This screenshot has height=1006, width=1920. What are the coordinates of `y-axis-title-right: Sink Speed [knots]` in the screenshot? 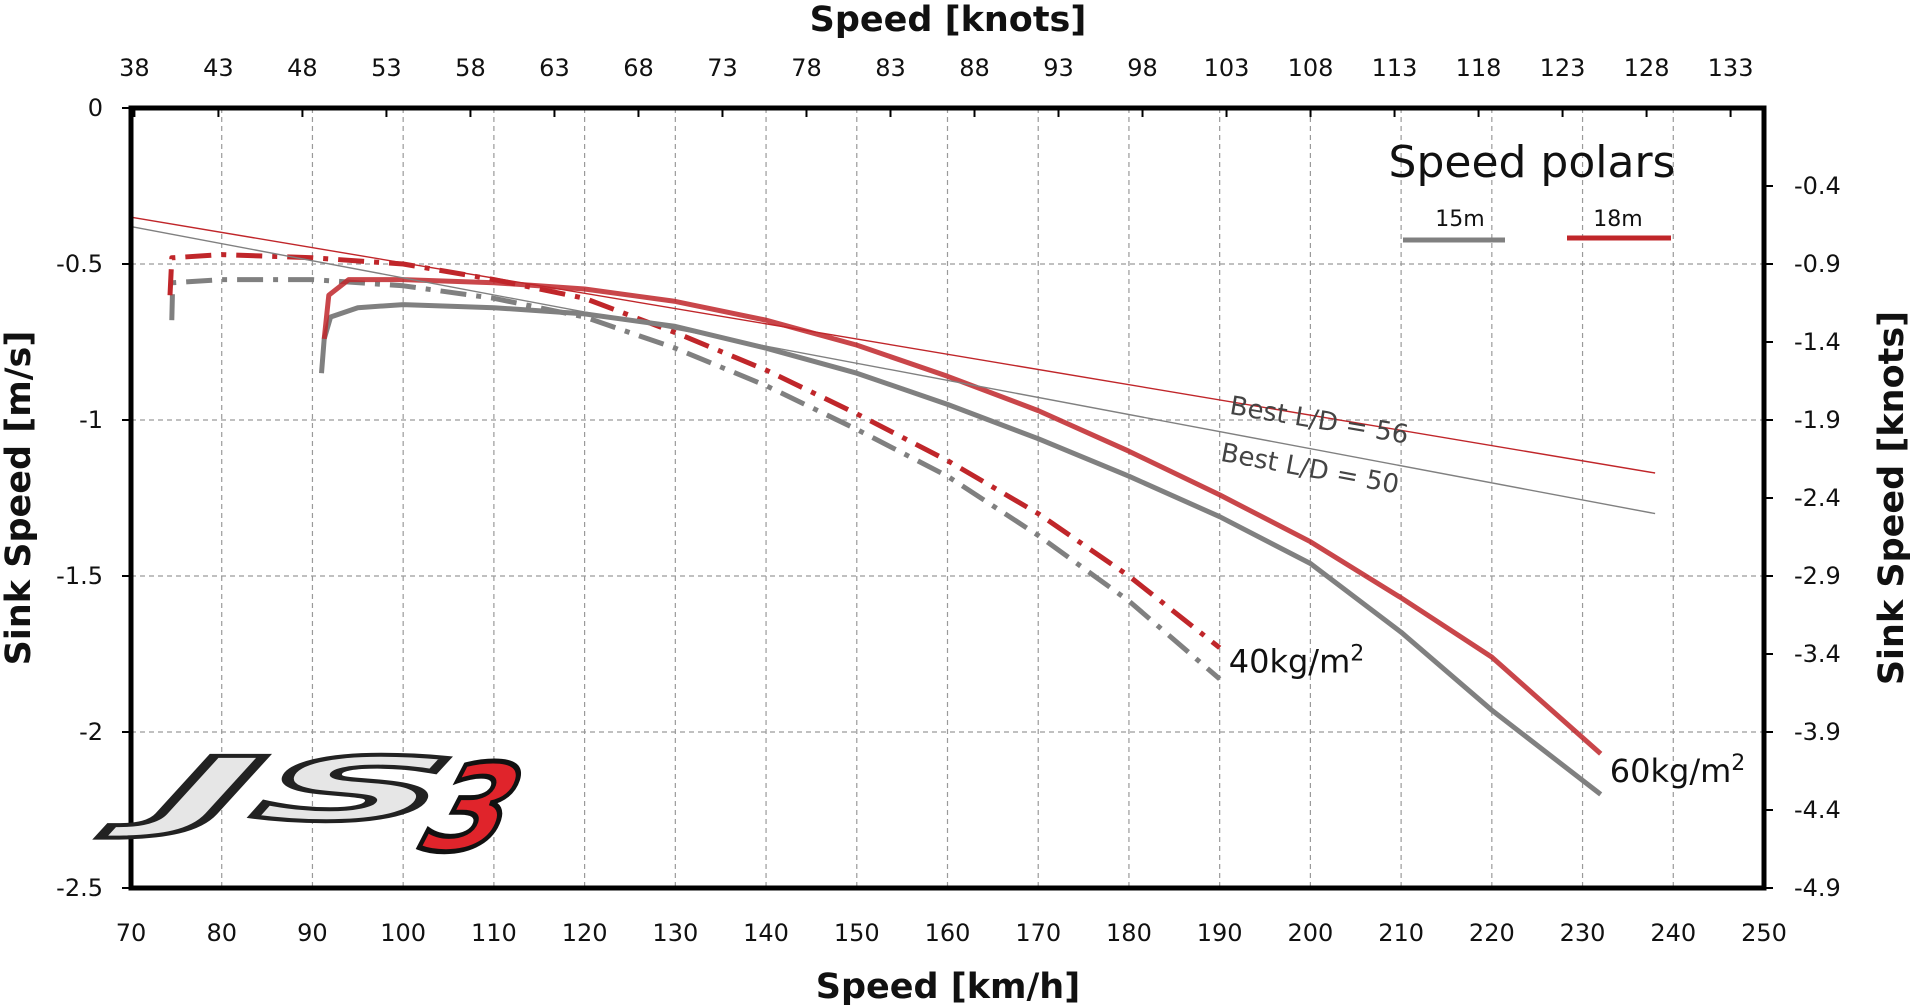 It's located at (1892, 498).